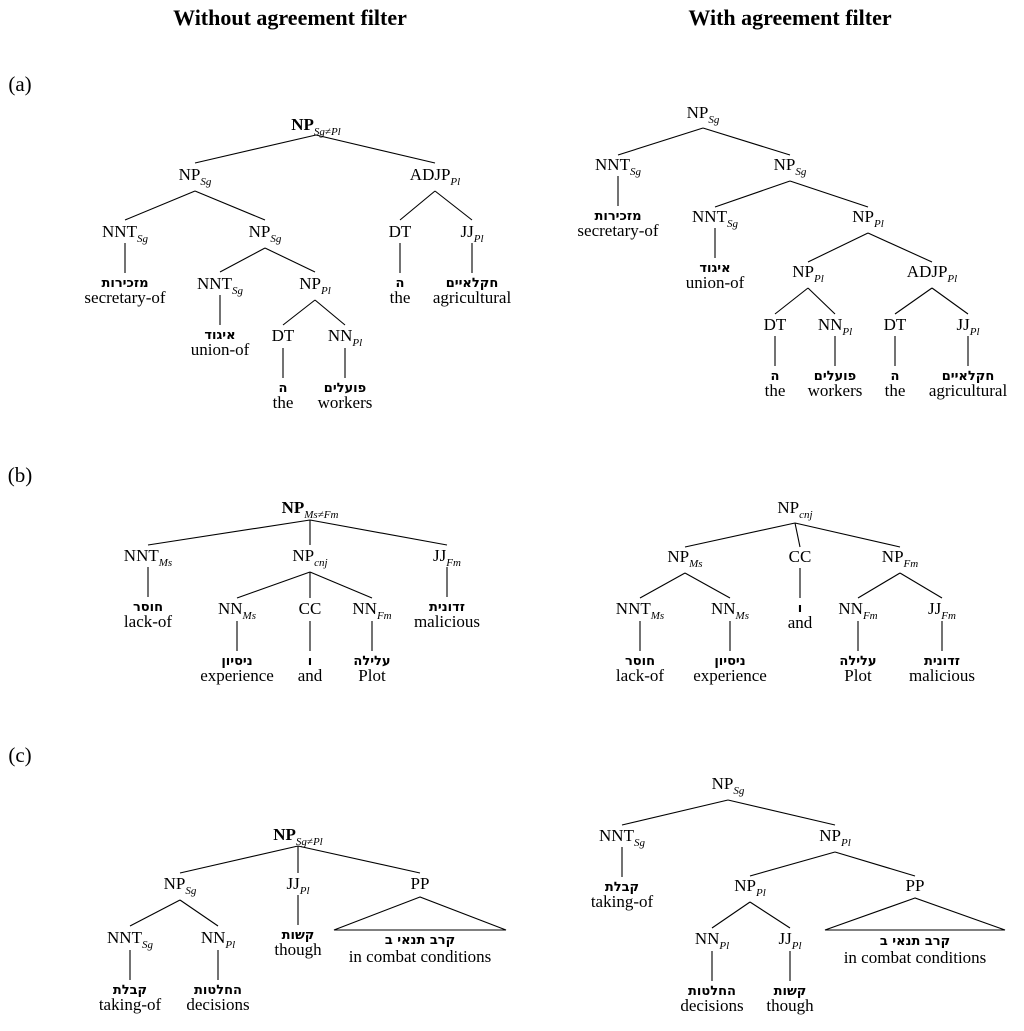  What do you see at coordinates (125, 297) in the screenshot?
I see `english-gloss: secretary-of` at bounding box center [125, 297].